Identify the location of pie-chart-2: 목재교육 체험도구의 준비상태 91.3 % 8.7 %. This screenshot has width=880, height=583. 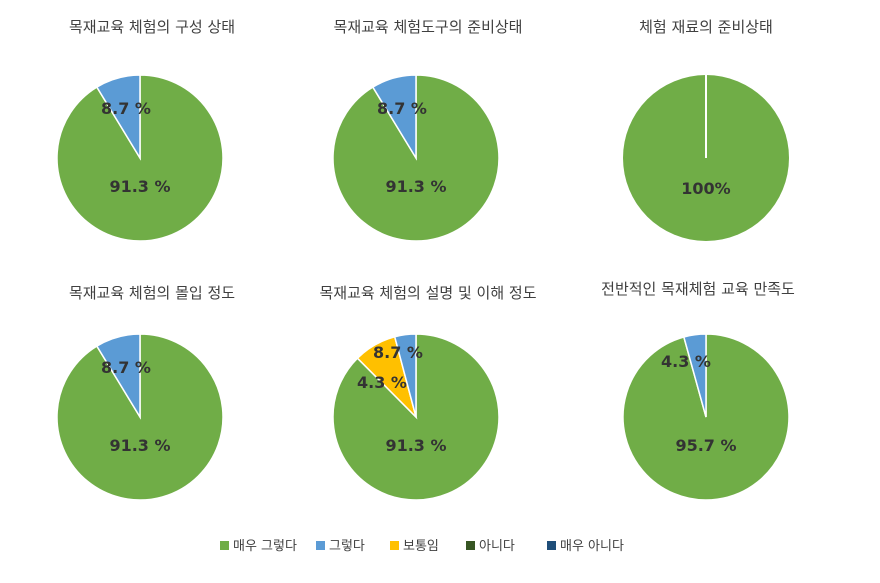
(427, 130).